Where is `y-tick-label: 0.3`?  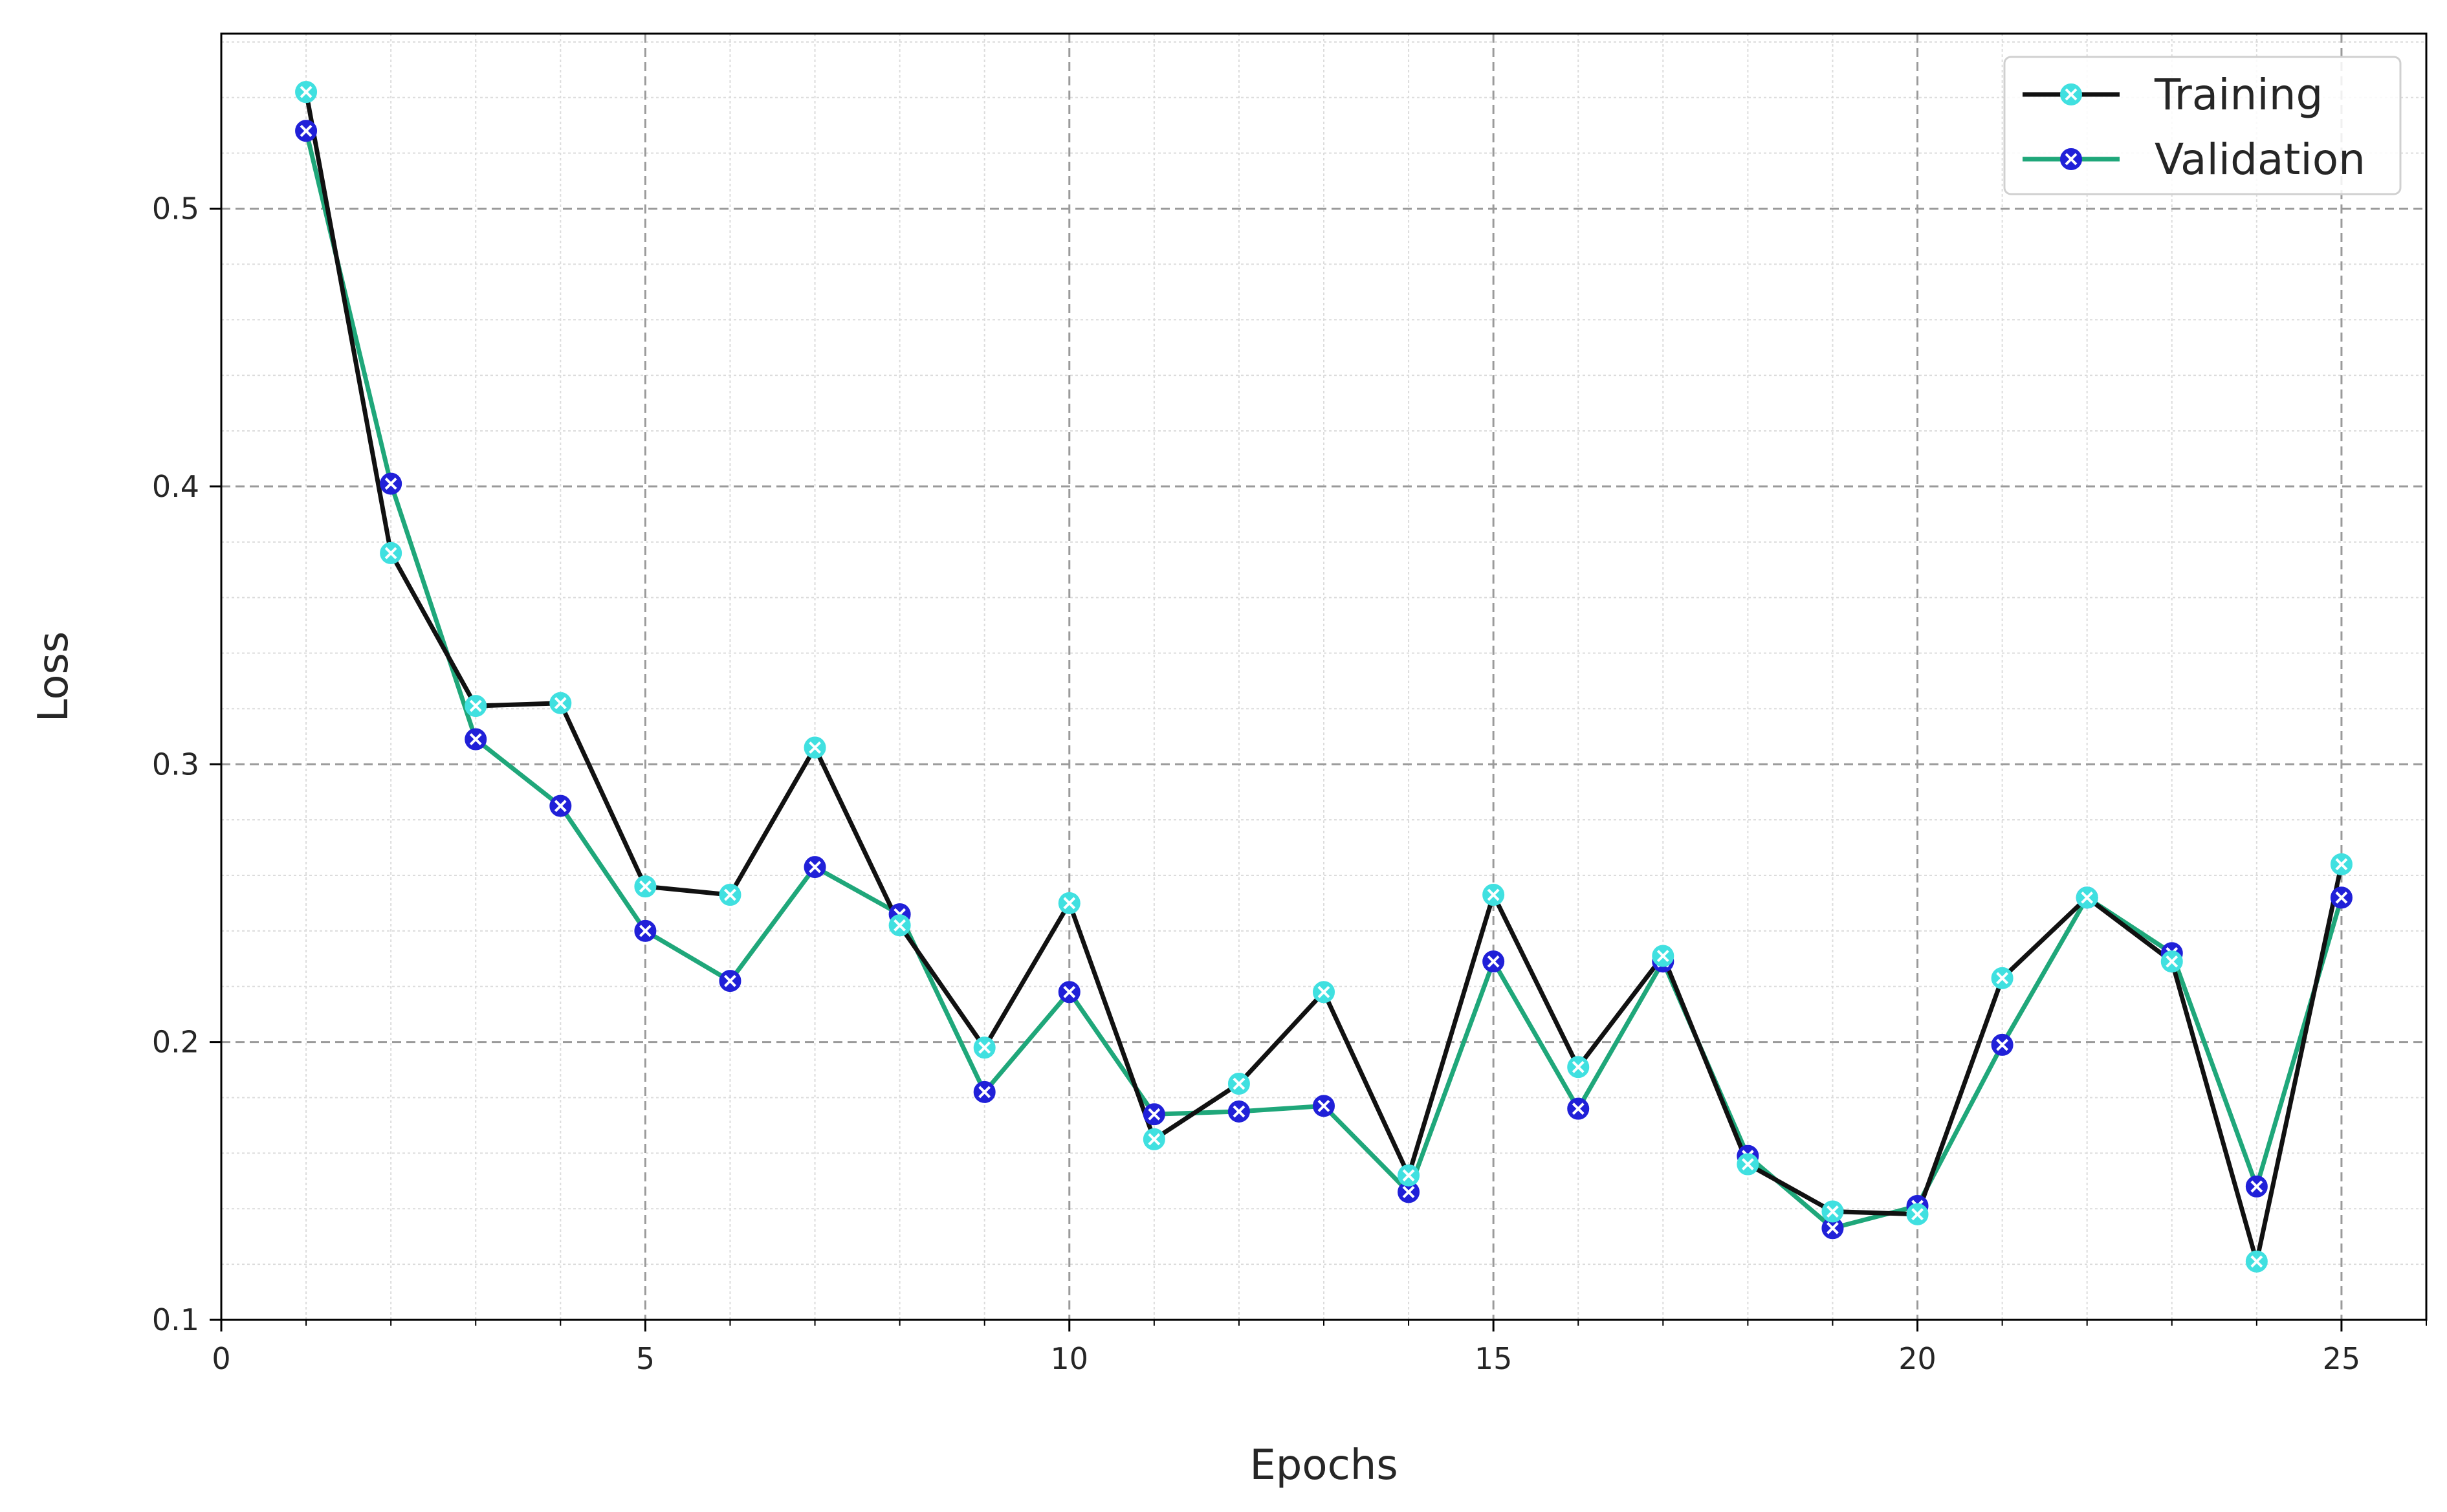 y-tick-label: 0.3 is located at coordinates (176, 764).